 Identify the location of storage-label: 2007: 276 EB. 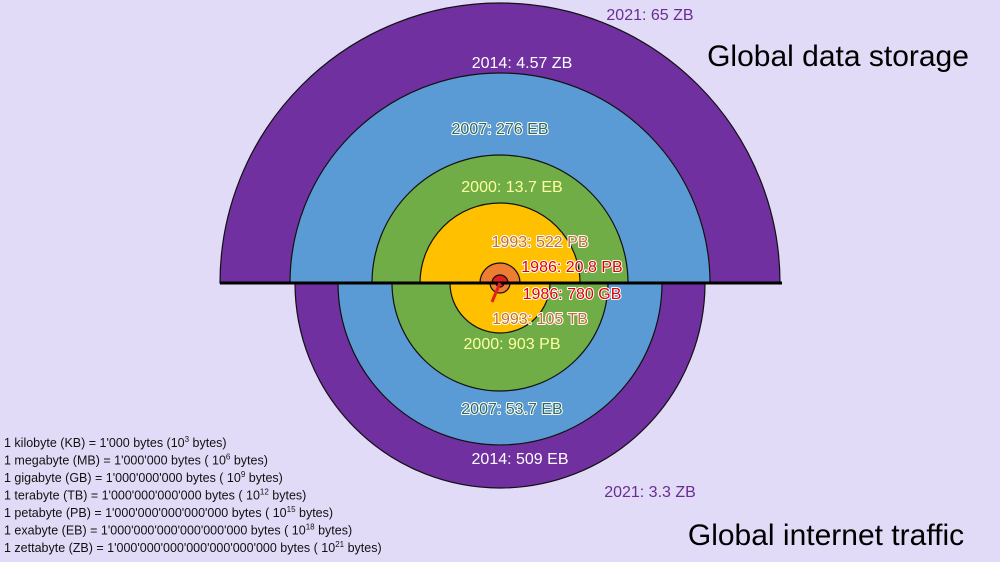
(500, 129).